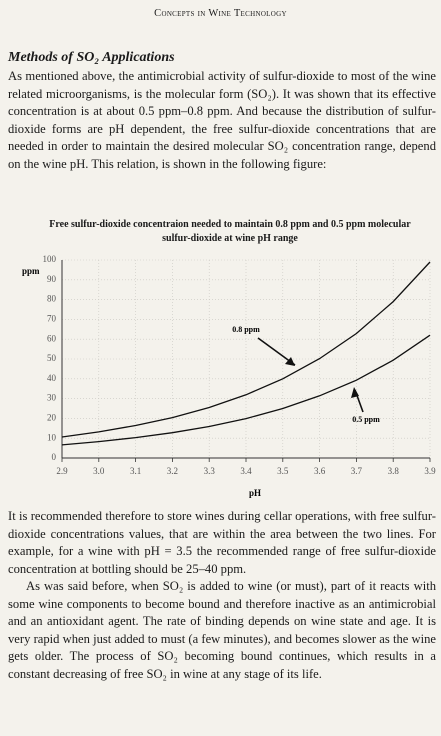  I want to click on x-tick-label: 3.2, so click(172, 471).